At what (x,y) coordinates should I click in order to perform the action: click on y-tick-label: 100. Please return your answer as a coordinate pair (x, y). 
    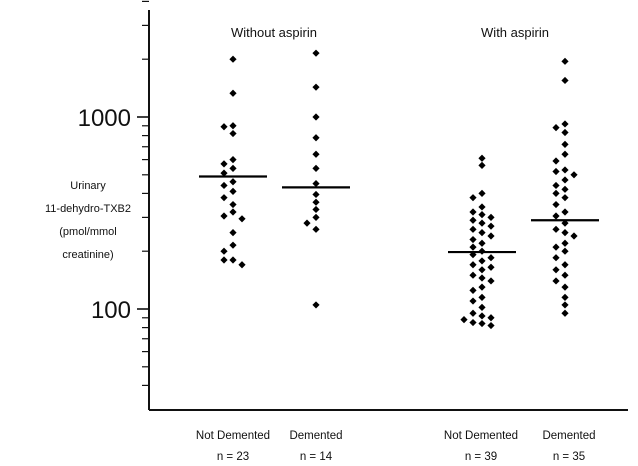
    Looking at the image, I should click on (111, 310).